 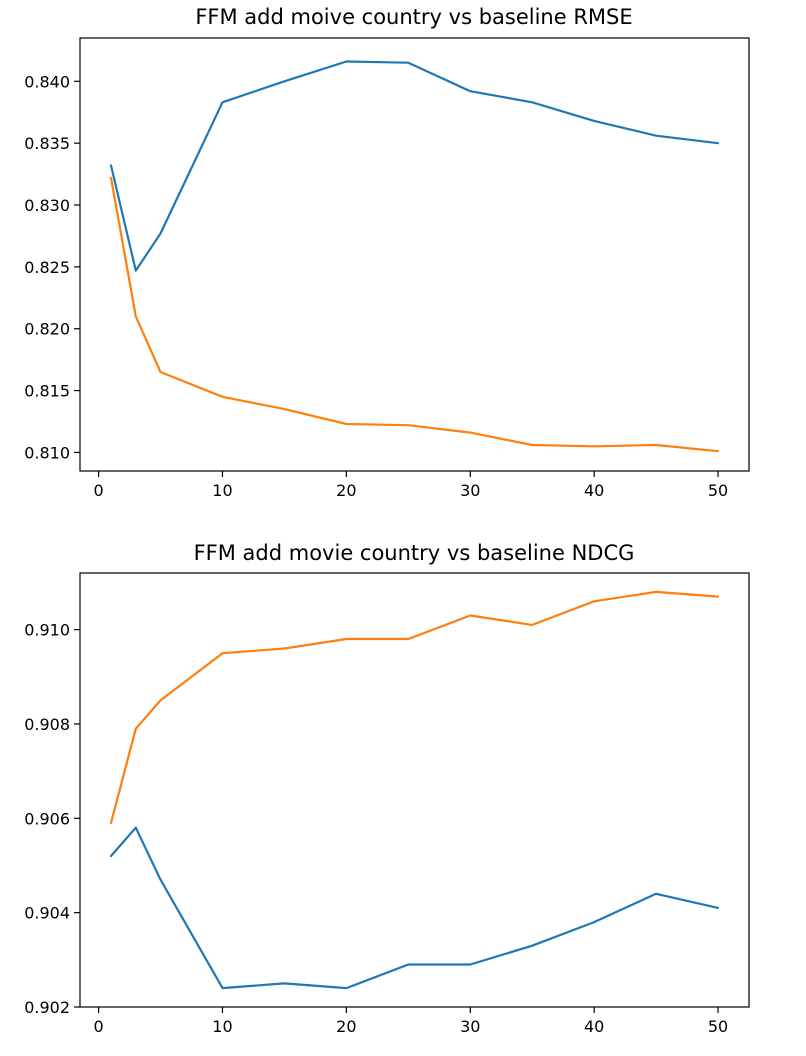 What do you see at coordinates (414, 908) in the screenshot?
I see `ndcg-series-1-line` at bounding box center [414, 908].